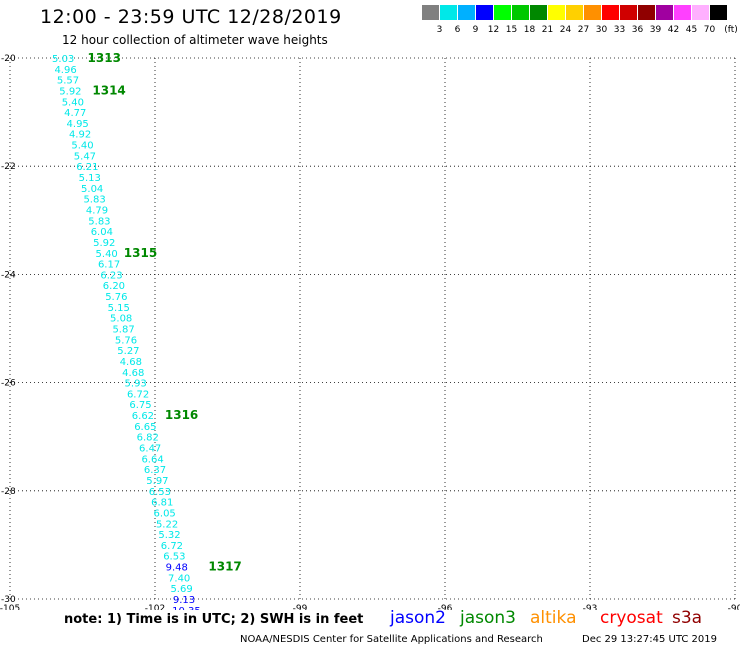 The height and width of the screenshot is (650, 740). I want to click on wave-height-point: 4.96, so click(65, 70).